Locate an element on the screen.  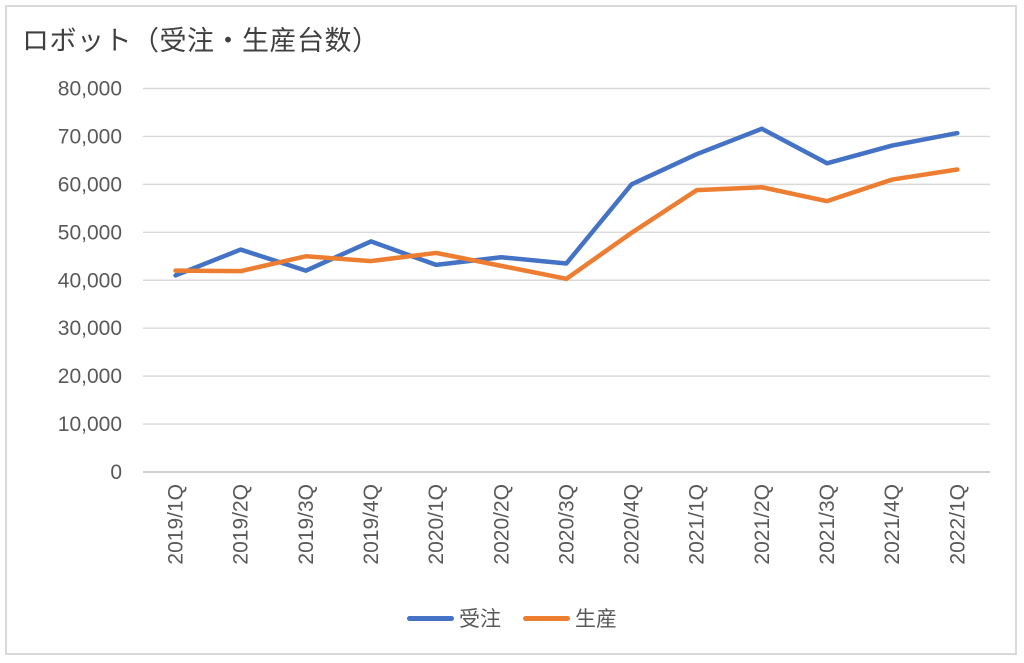
legend-item-production: 生産 is located at coordinates (570, 618).